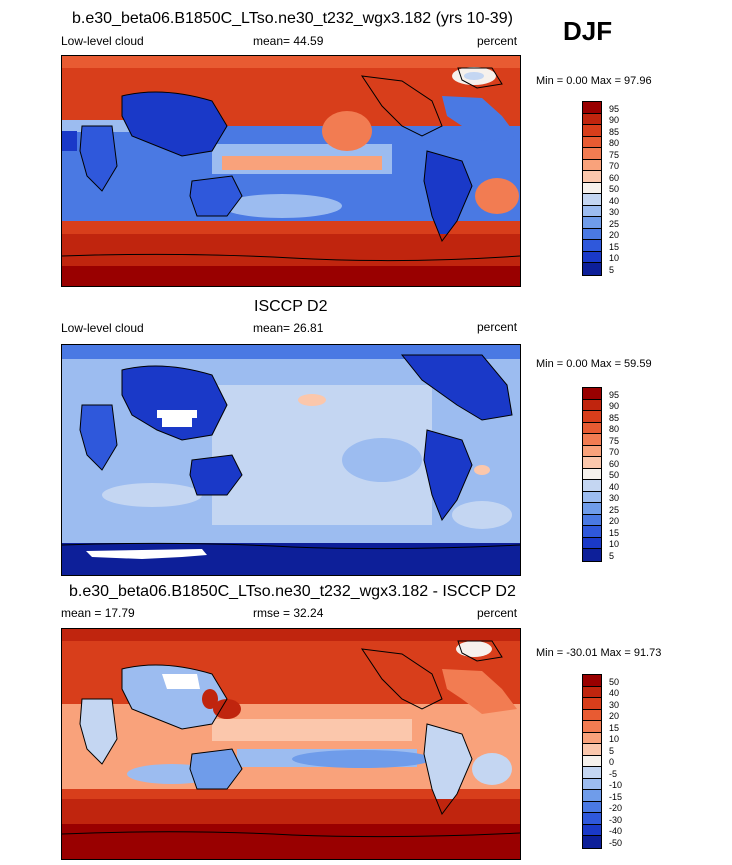  I want to click on panel3-rmse-label: rmse = 32.24, so click(288, 613).